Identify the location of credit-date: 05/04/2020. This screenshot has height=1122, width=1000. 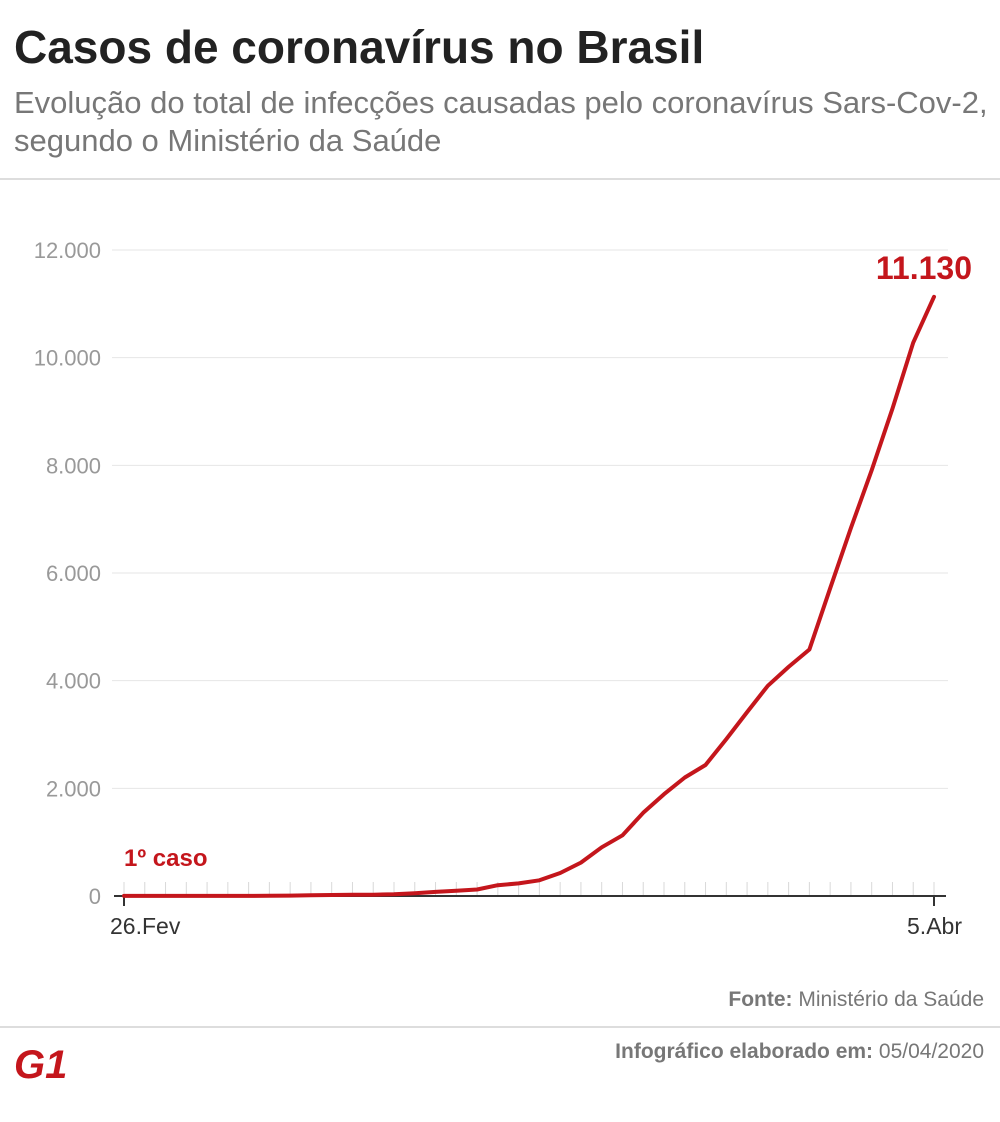
(931, 1051).